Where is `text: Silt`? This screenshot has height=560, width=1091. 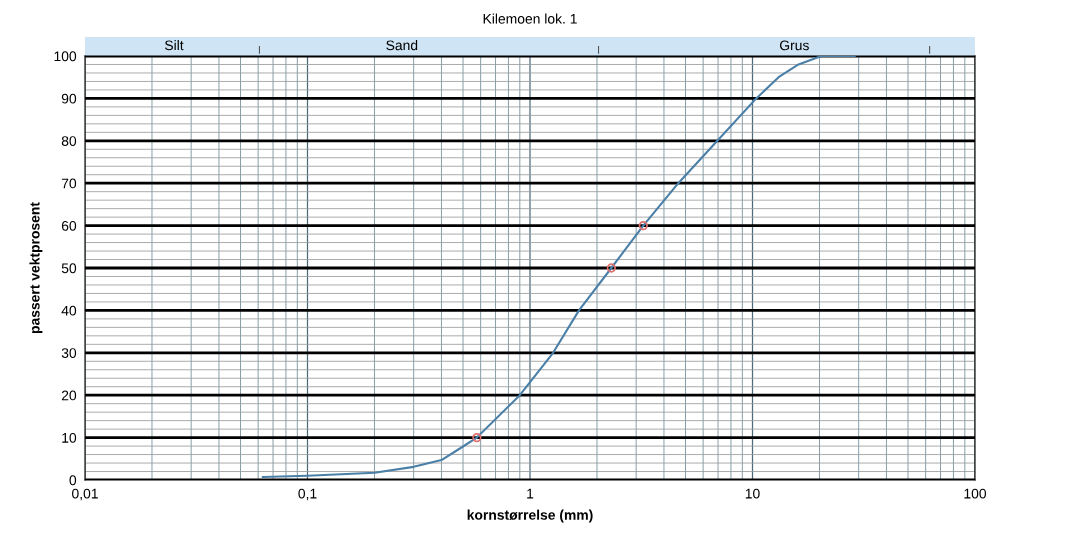
text: Silt is located at coordinates (174, 45).